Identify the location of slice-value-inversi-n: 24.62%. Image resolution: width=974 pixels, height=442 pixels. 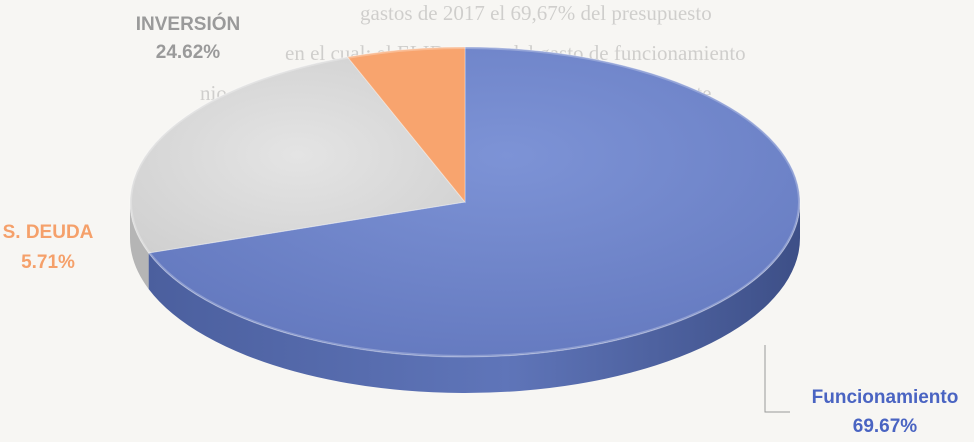
(188, 52).